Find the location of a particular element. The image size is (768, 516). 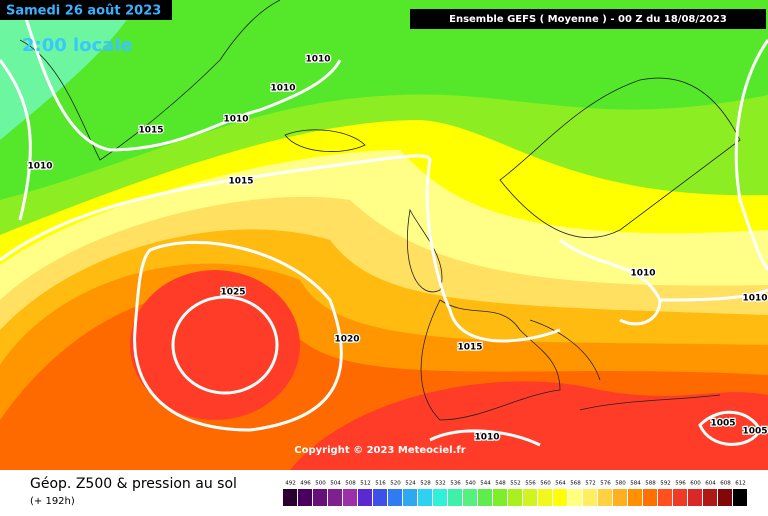

date-box is located at coordinates (86, 10).